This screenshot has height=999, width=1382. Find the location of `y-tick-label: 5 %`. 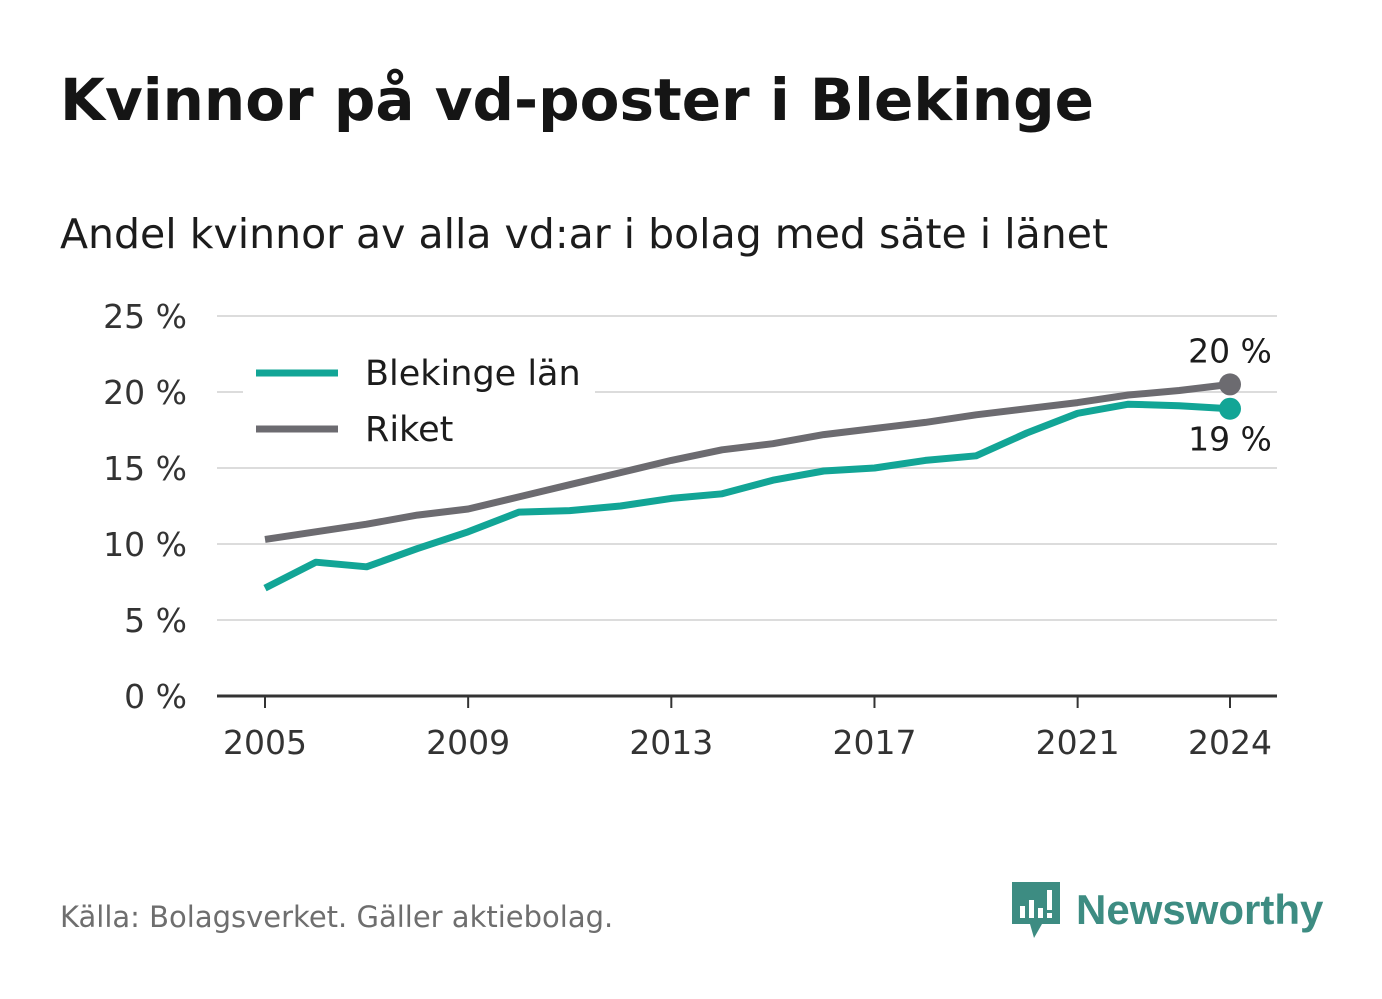

y-tick-label: 5 % is located at coordinates (155, 620).